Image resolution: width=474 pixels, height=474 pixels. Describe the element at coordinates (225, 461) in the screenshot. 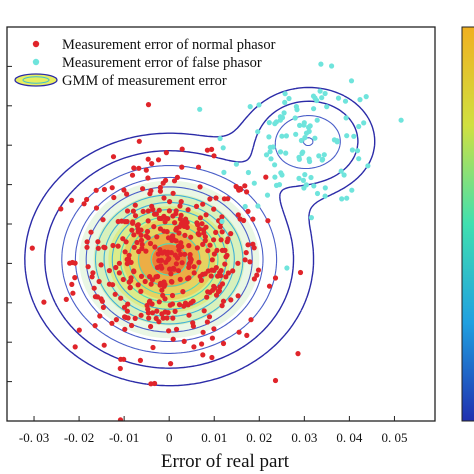

I see `x-axis-title: Error of real part` at that location.